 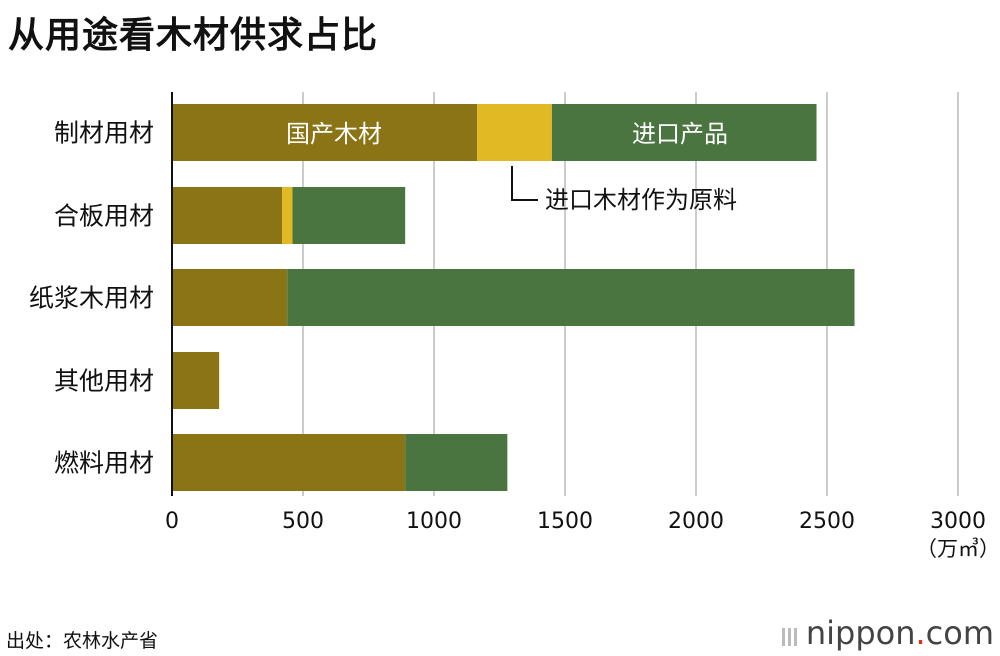 I want to click on x-tick-label: 1000, so click(x=434, y=521).